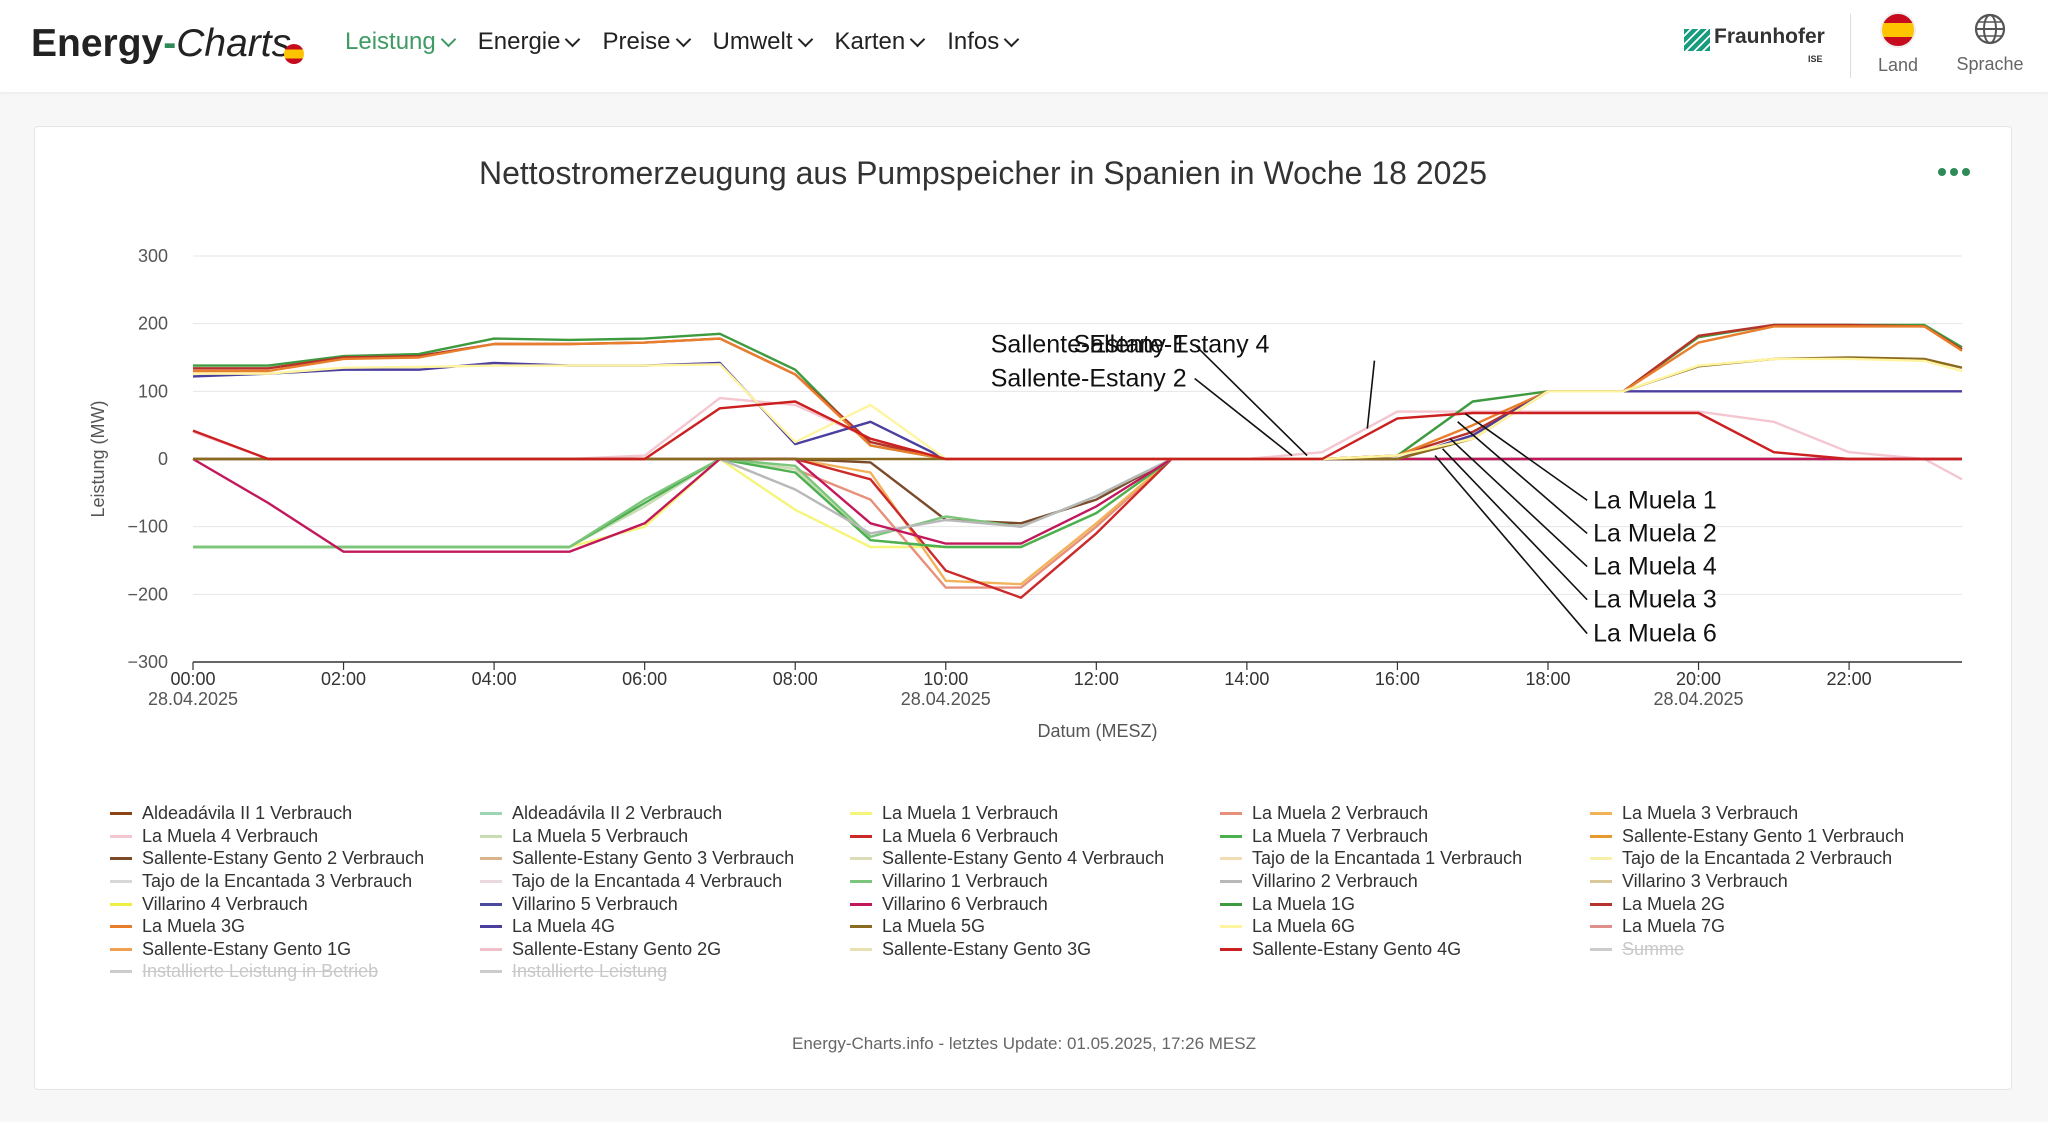 This screenshot has width=2048, height=1122. What do you see at coordinates (147, 594) in the screenshot?
I see `y-tick-label: −200` at bounding box center [147, 594].